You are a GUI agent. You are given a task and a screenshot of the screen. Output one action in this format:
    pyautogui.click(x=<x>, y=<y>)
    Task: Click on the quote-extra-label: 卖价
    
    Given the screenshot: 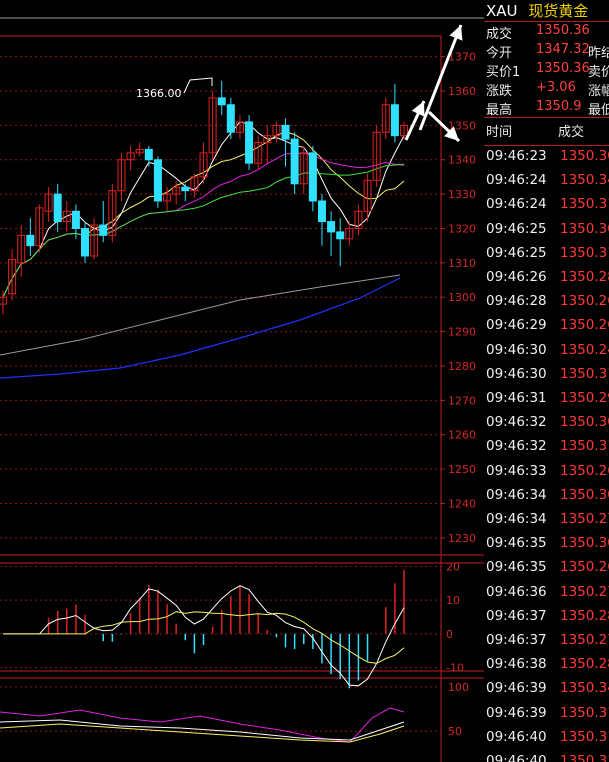 What is the action you would take?
    pyautogui.click(x=598, y=72)
    